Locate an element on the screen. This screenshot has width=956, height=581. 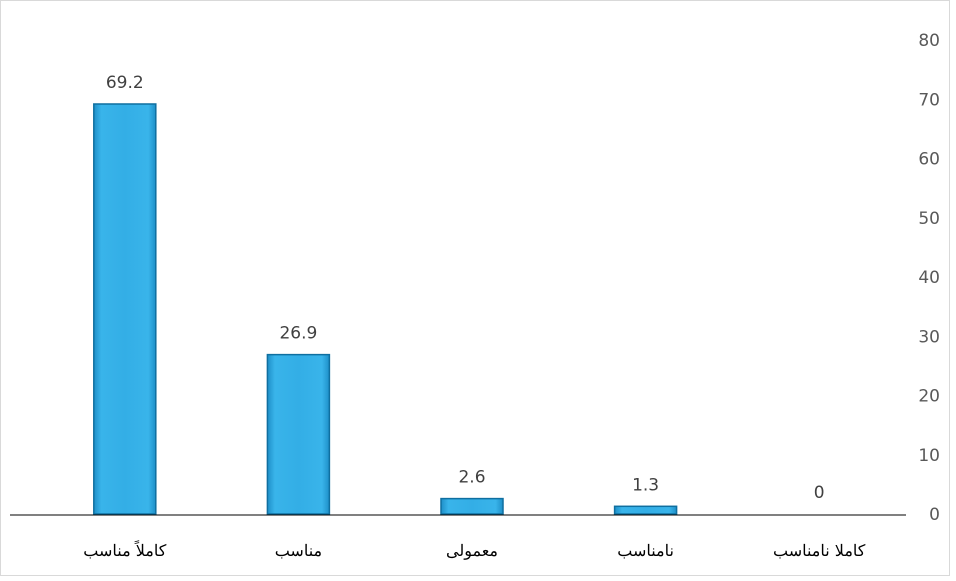
y-tick-label: 10 is located at coordinates (929, 456).